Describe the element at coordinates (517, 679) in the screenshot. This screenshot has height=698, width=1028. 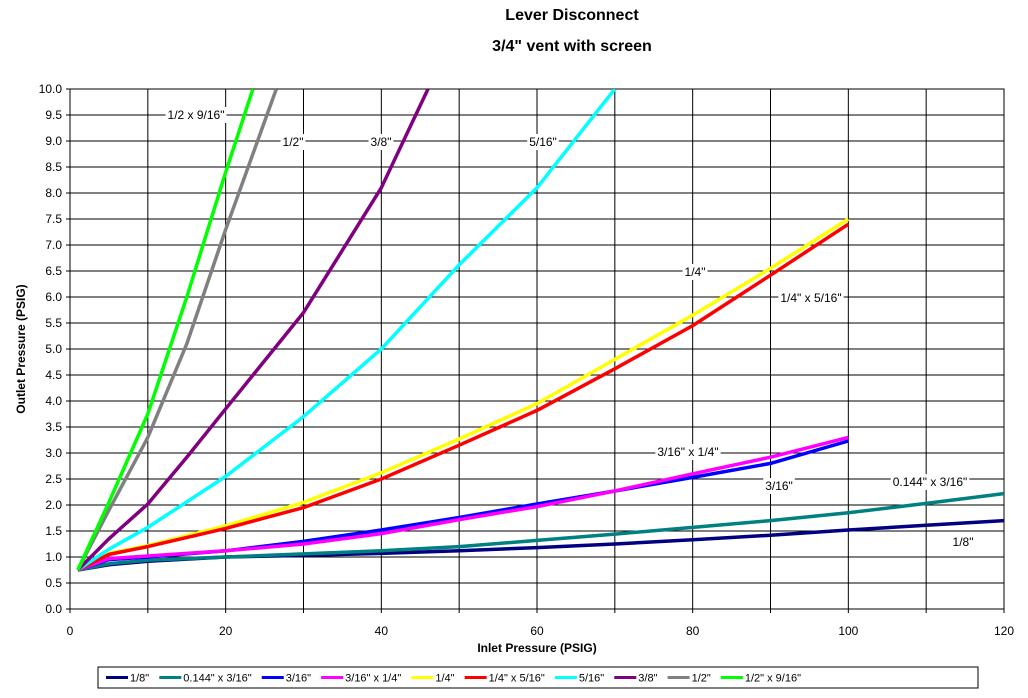
I see `legend-label-1-4-x-5-16: 1/4" x 5/16"` at that location.